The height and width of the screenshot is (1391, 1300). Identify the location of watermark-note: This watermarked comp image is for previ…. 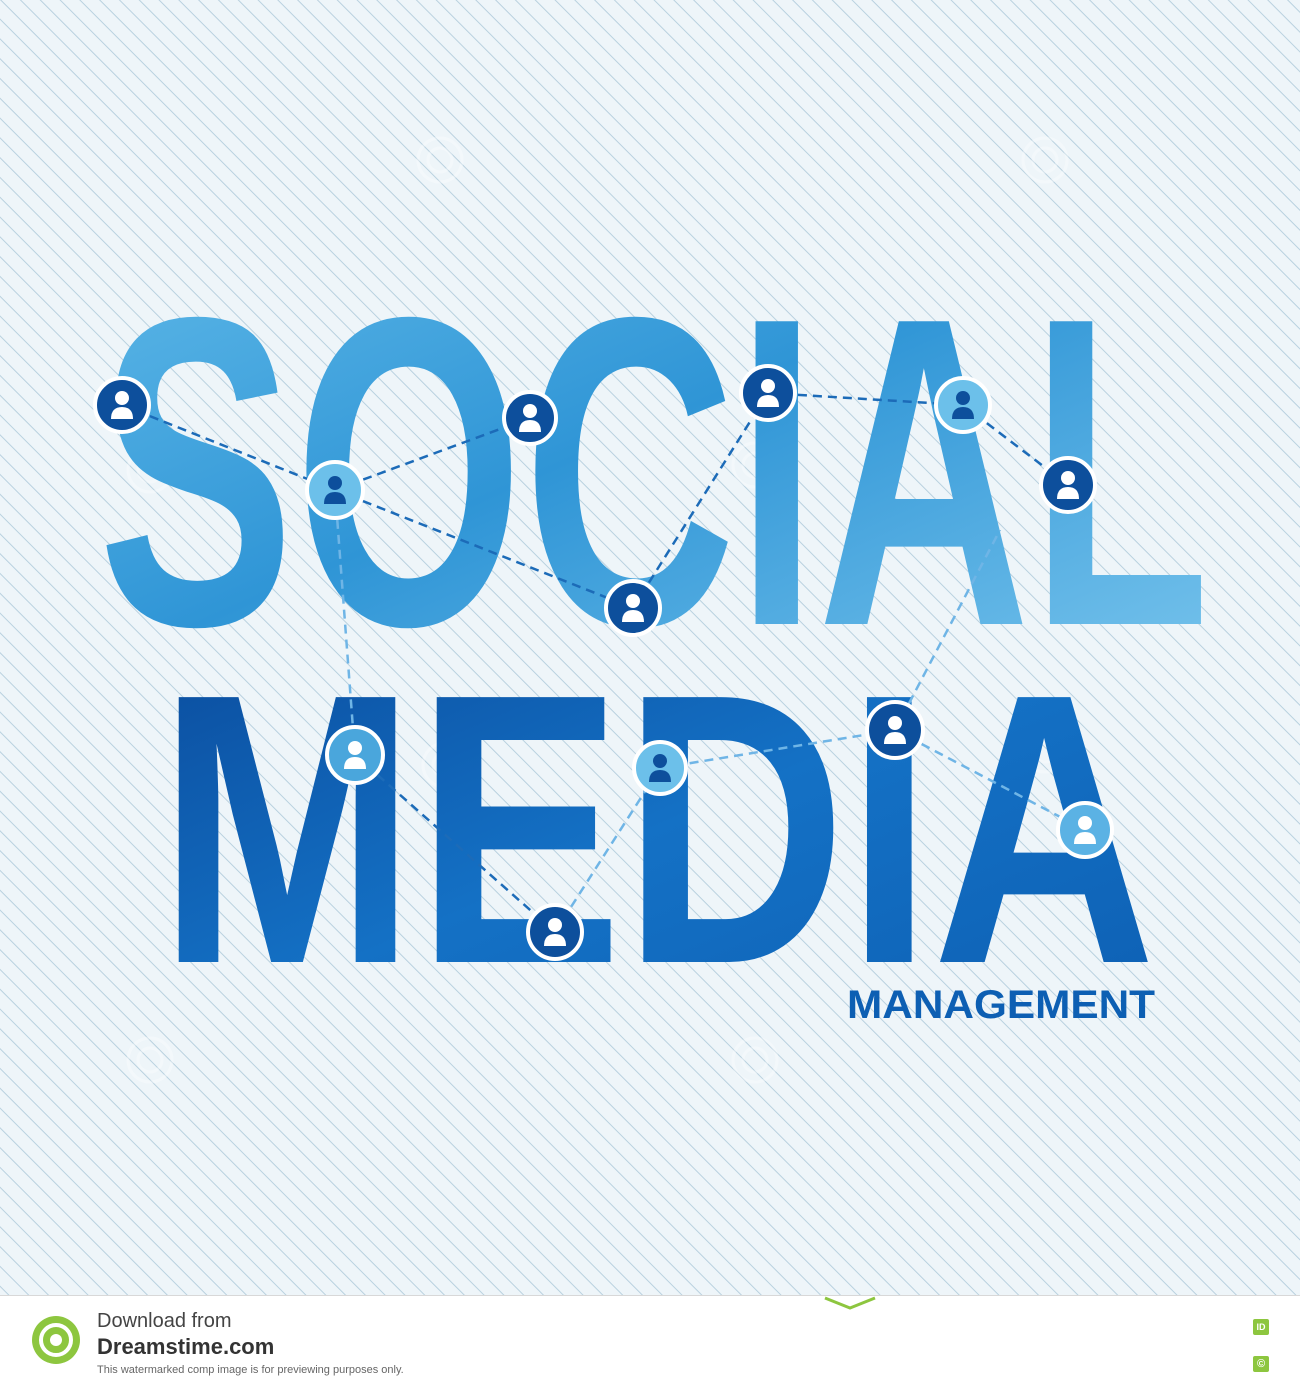
(250, 1370).